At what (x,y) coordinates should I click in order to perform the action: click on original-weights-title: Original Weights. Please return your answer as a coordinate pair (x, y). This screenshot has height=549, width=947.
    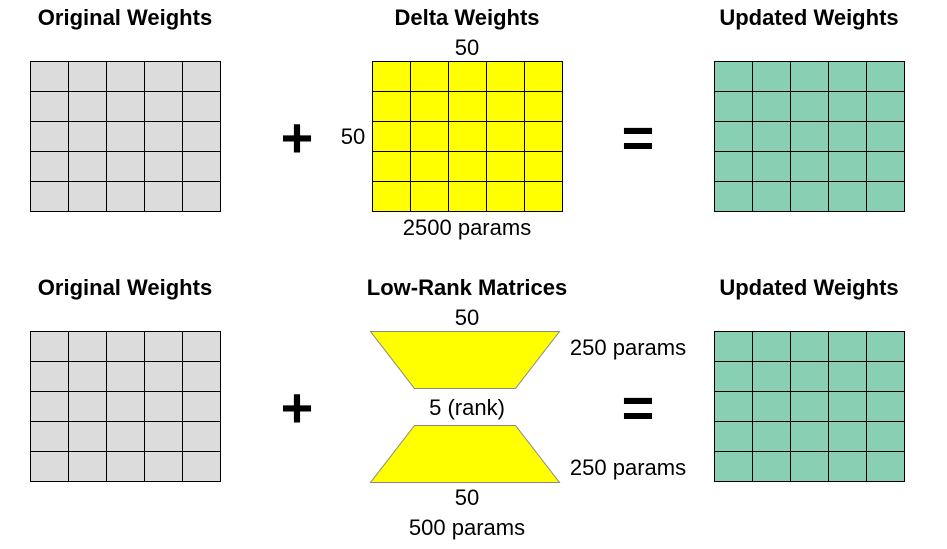
    Looking at the image, I should click on (125, 17).